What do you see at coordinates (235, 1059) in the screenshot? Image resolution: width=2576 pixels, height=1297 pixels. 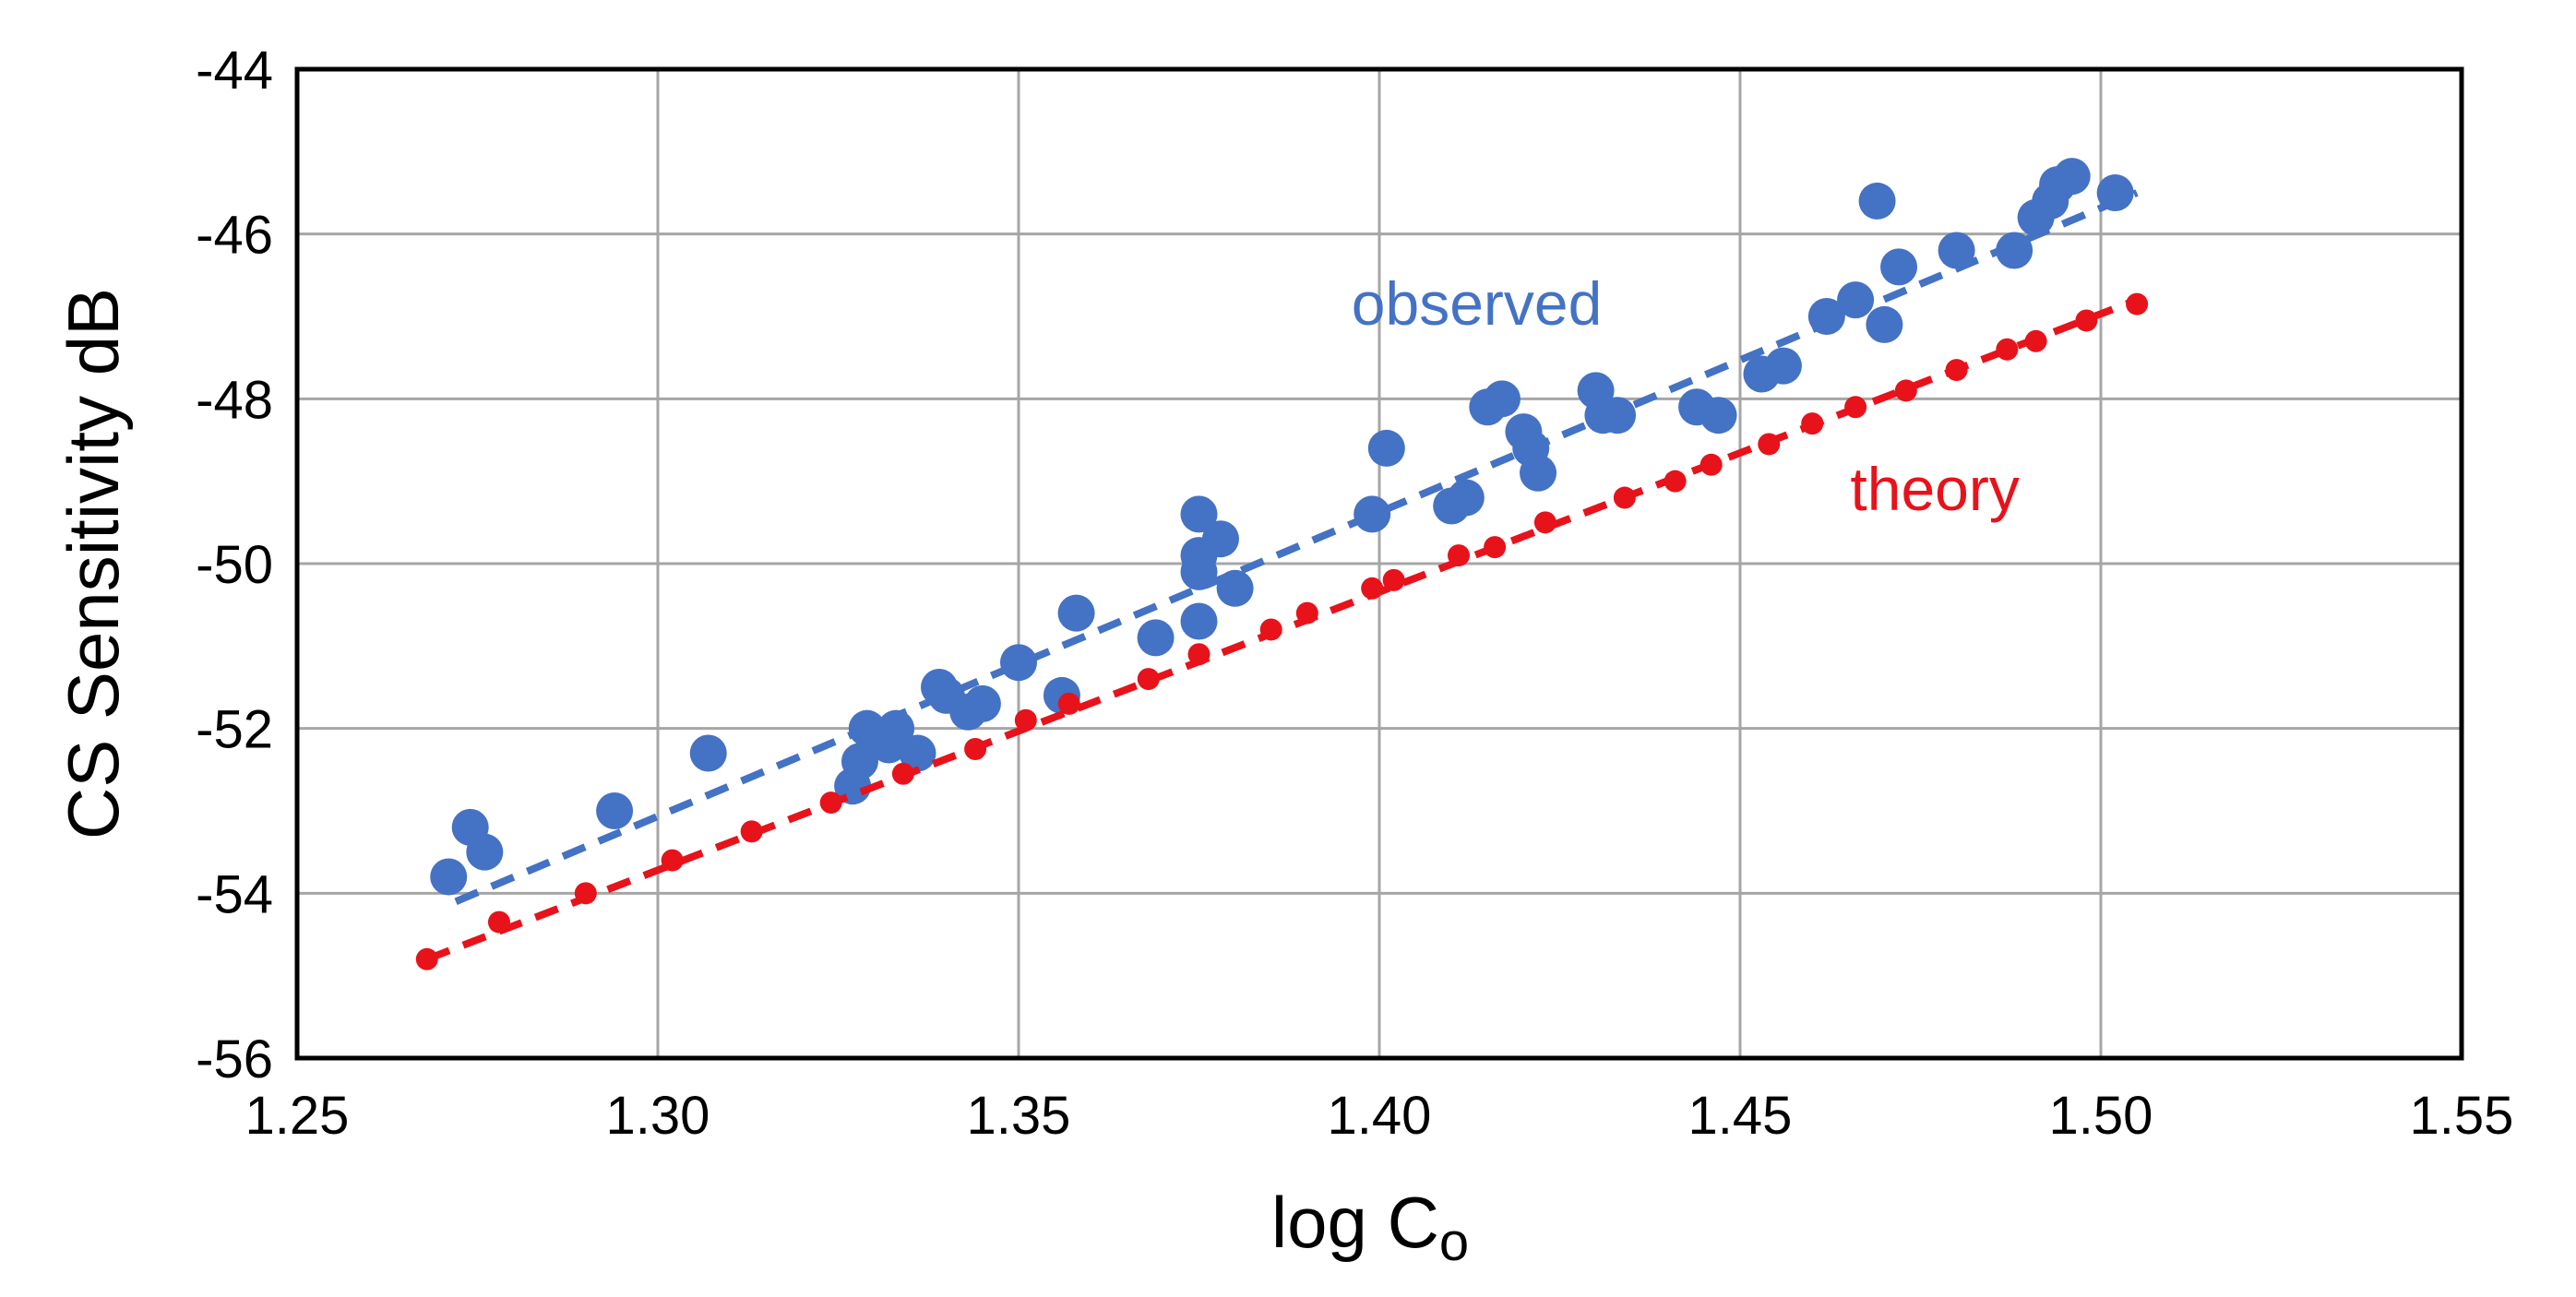 I see `y-tick-label: -56` at bounding box center [235, 1059].